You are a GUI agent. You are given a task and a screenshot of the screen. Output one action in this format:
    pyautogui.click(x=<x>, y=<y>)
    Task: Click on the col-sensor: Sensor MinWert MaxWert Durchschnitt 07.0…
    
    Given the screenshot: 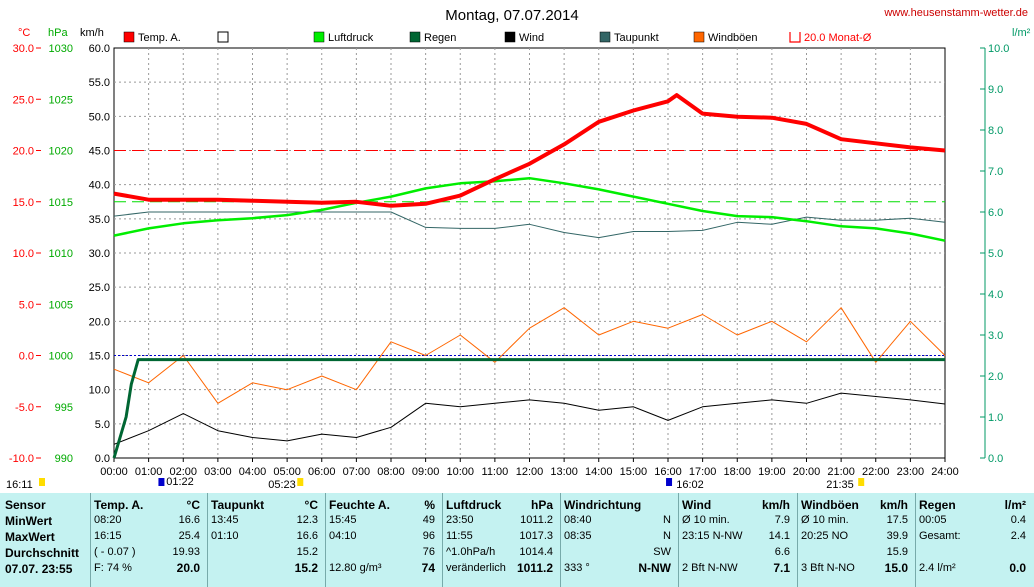 What is the action you would take?
    pyautogui.click(x=46, y=540)
    